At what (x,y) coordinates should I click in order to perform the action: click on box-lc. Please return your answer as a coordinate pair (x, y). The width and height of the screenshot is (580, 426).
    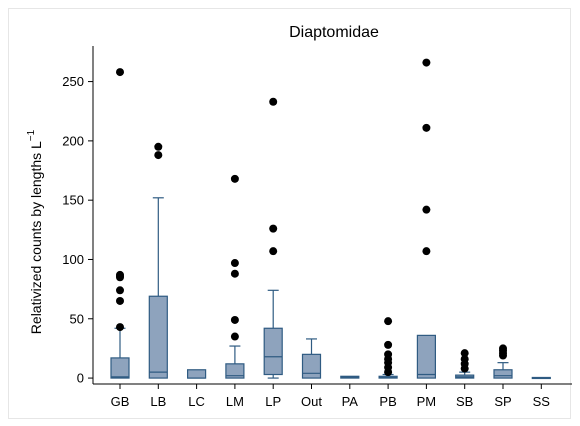
    Looking at the image, I should click on (197, 374).